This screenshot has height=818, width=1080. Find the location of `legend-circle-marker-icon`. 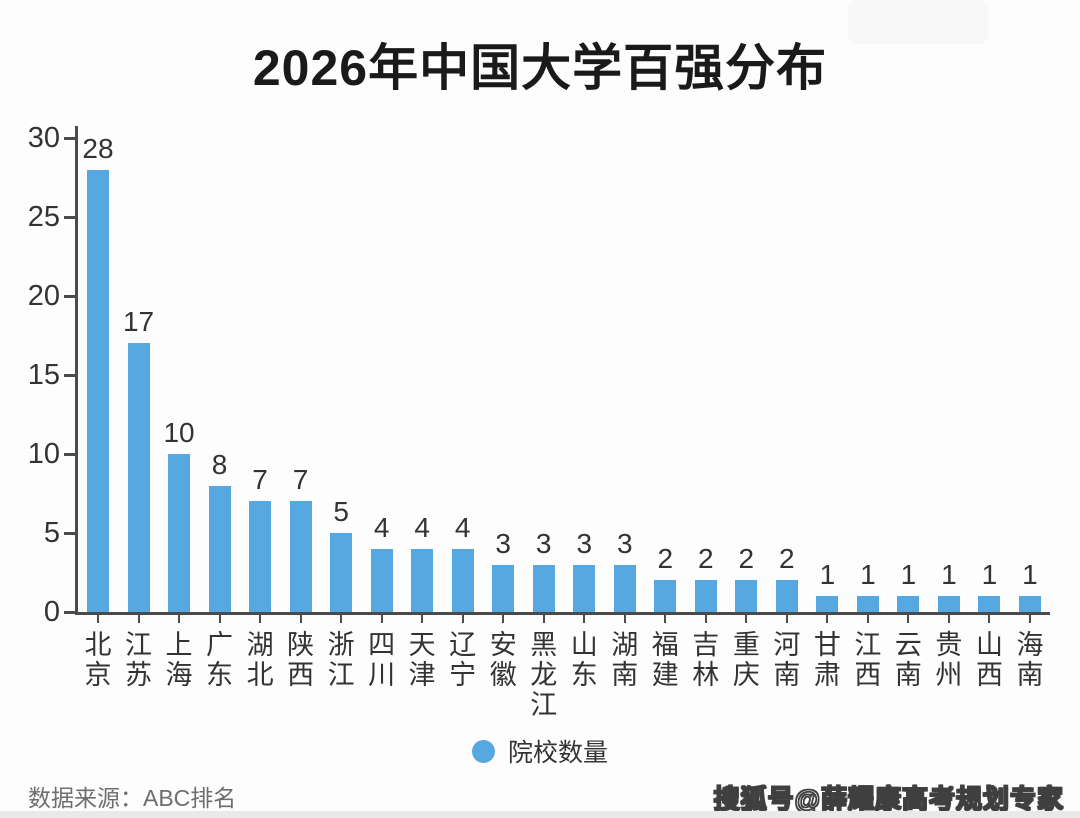

legend-circle-marker-icon is located at coordinates (483, 751).